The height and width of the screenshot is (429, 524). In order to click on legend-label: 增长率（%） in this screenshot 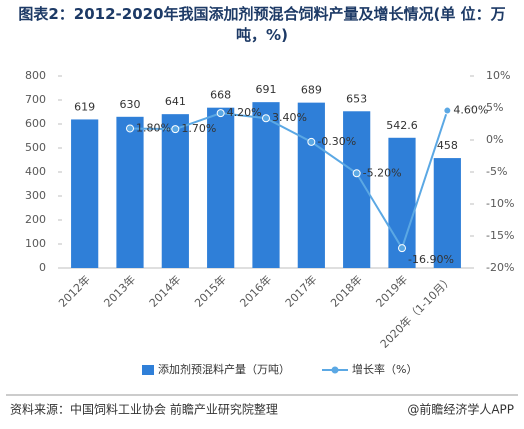, I will do `click(384, 369)`.